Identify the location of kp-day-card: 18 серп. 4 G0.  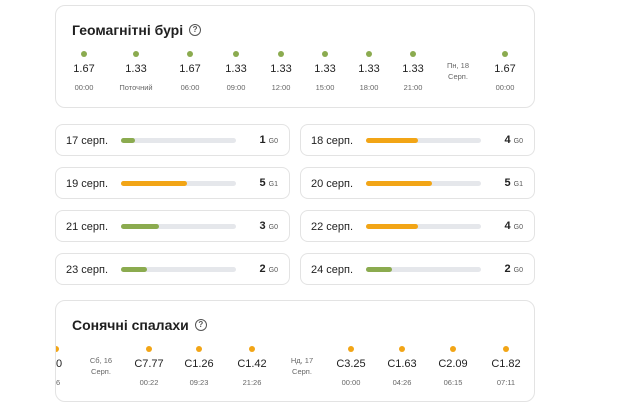
(417, 140).